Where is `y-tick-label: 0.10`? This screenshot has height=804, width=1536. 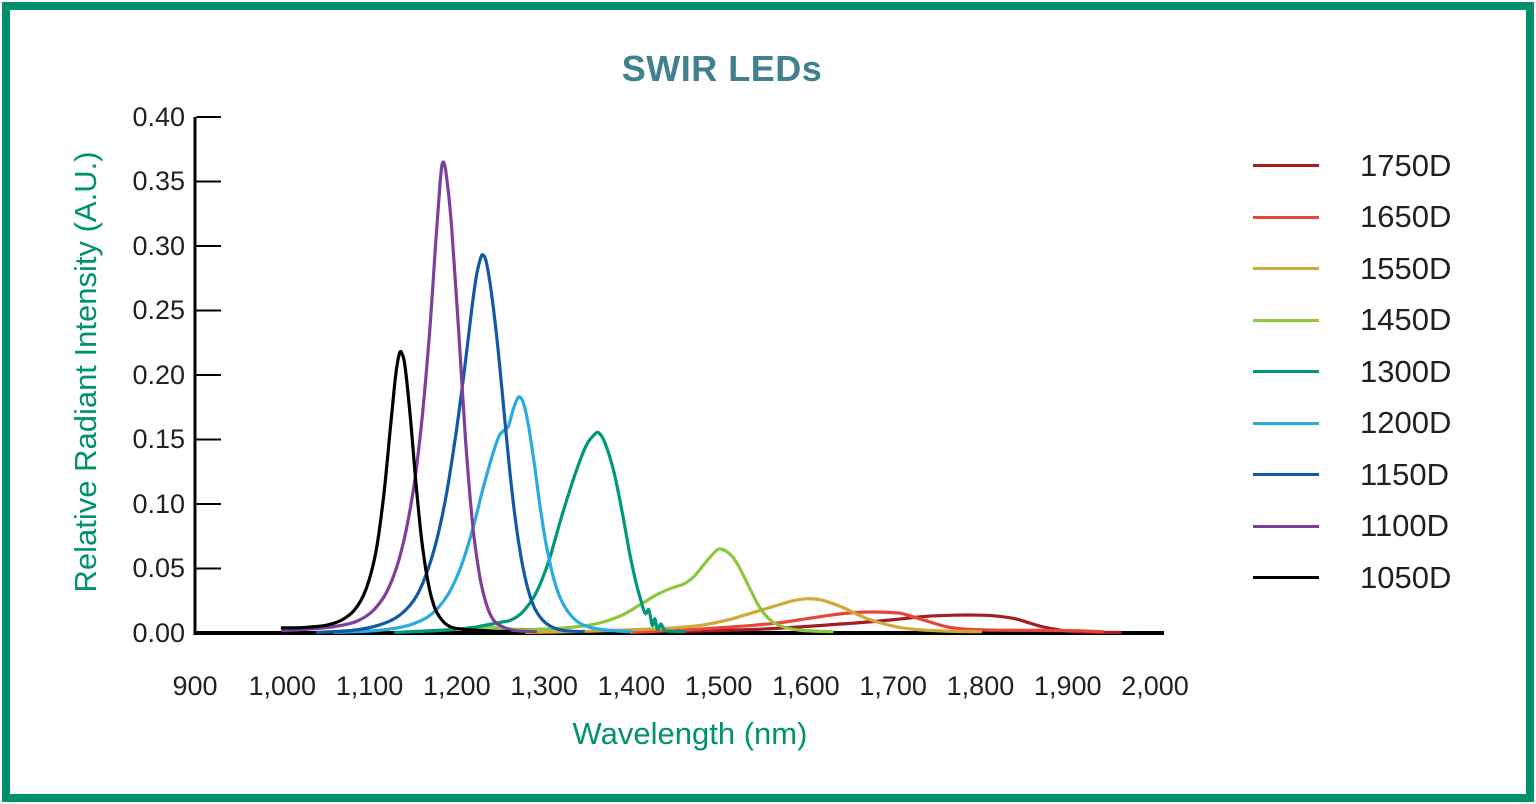 y-tick-label: 0.10 is located at coordinates (158, 503).